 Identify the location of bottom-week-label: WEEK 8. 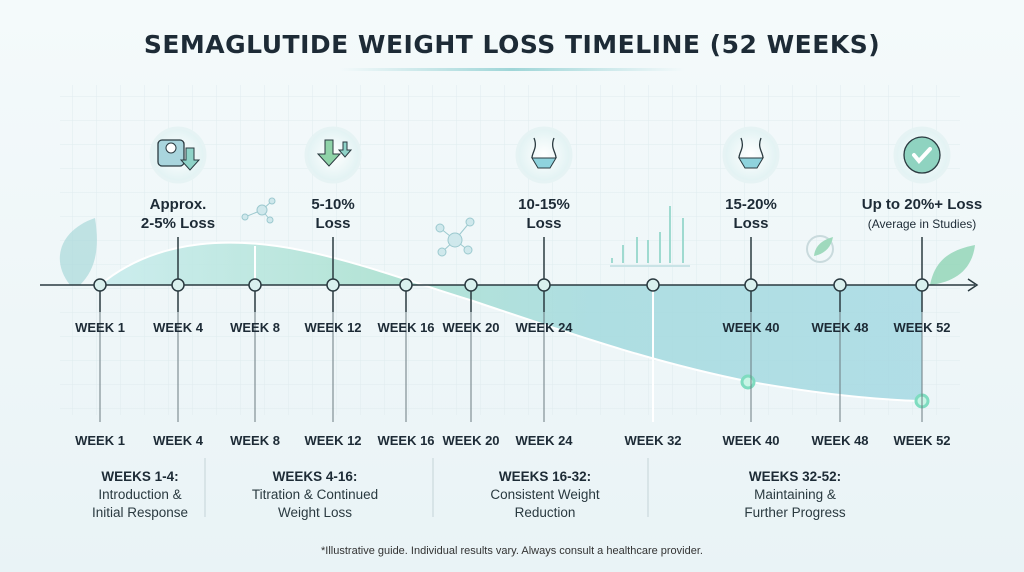
(255, 440).